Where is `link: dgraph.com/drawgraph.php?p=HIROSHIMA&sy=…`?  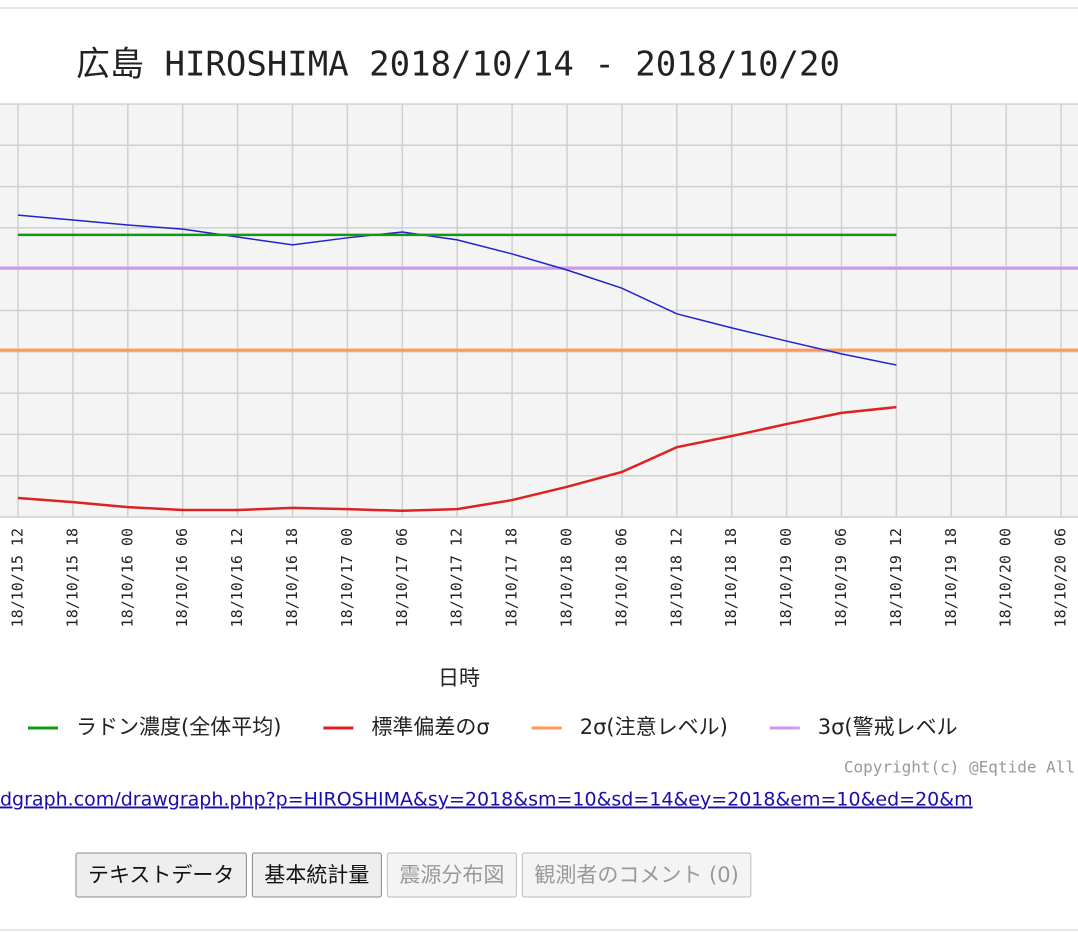 link: dgraph.com/drawgraph.php?p=HIROSHIMA&sy=… is located at coordinates (486, 800).